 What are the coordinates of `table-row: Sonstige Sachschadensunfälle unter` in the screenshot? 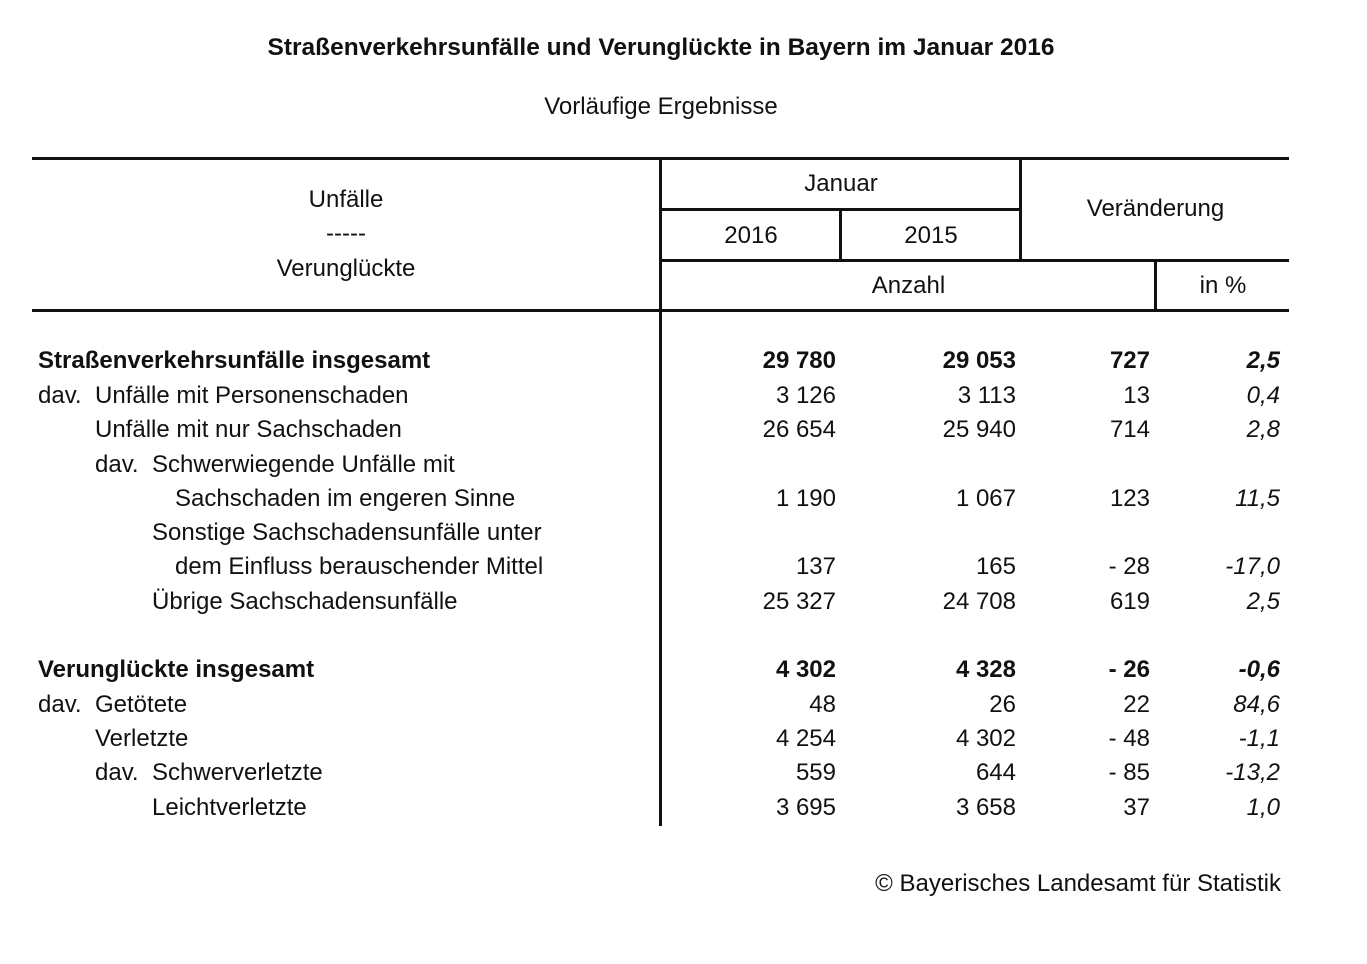 It's located at (683, 533).